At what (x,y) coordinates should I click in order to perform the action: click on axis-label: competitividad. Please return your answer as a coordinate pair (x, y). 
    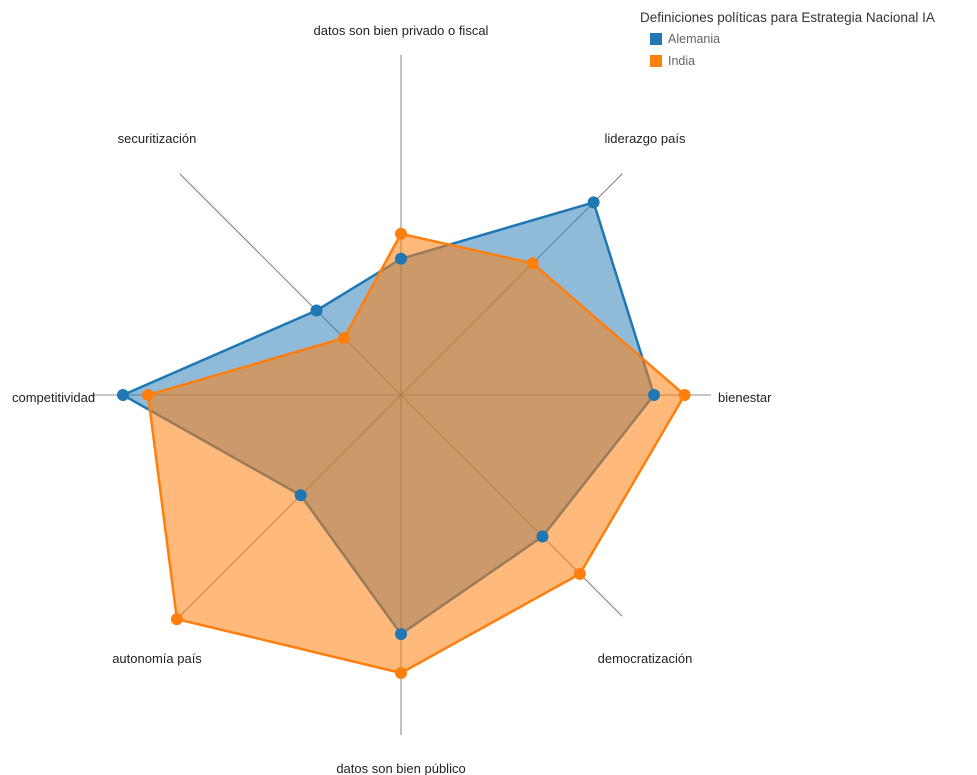
    Looking at the image, I should click on (53, 397).